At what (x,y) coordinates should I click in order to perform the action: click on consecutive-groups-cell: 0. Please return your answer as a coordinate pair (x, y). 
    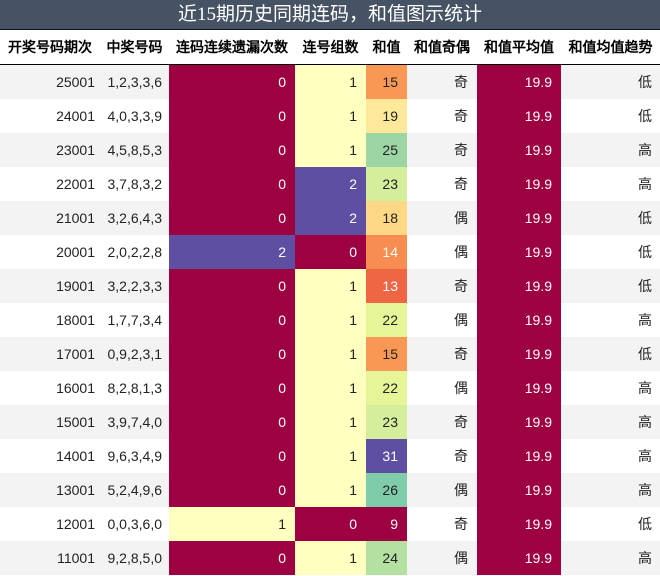
    Looking at the image, I should click on (330, 251).